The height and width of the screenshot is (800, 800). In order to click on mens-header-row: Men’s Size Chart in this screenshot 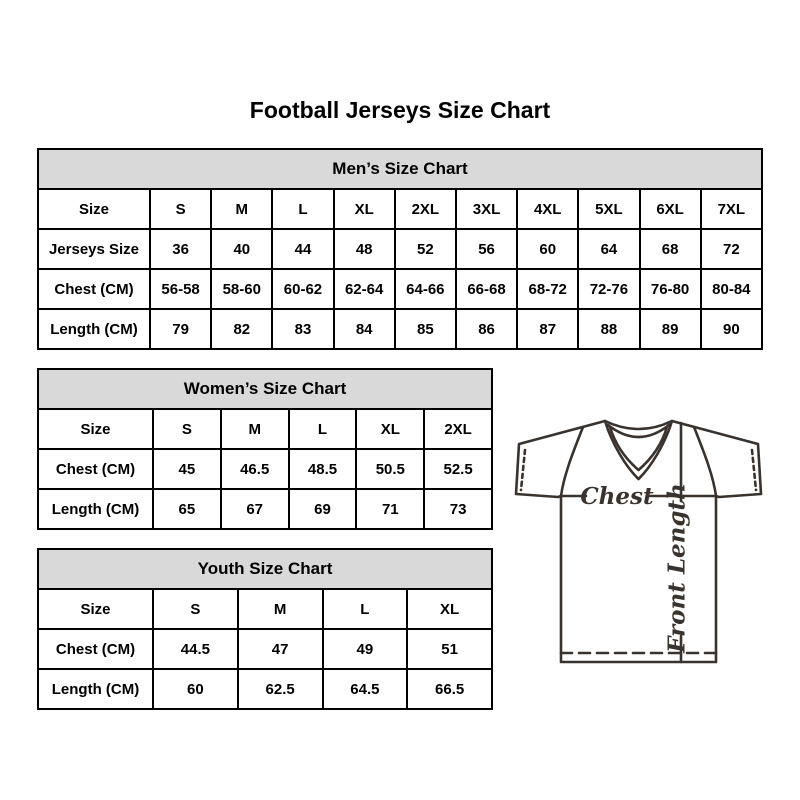, I will do `click(400, 169)`.